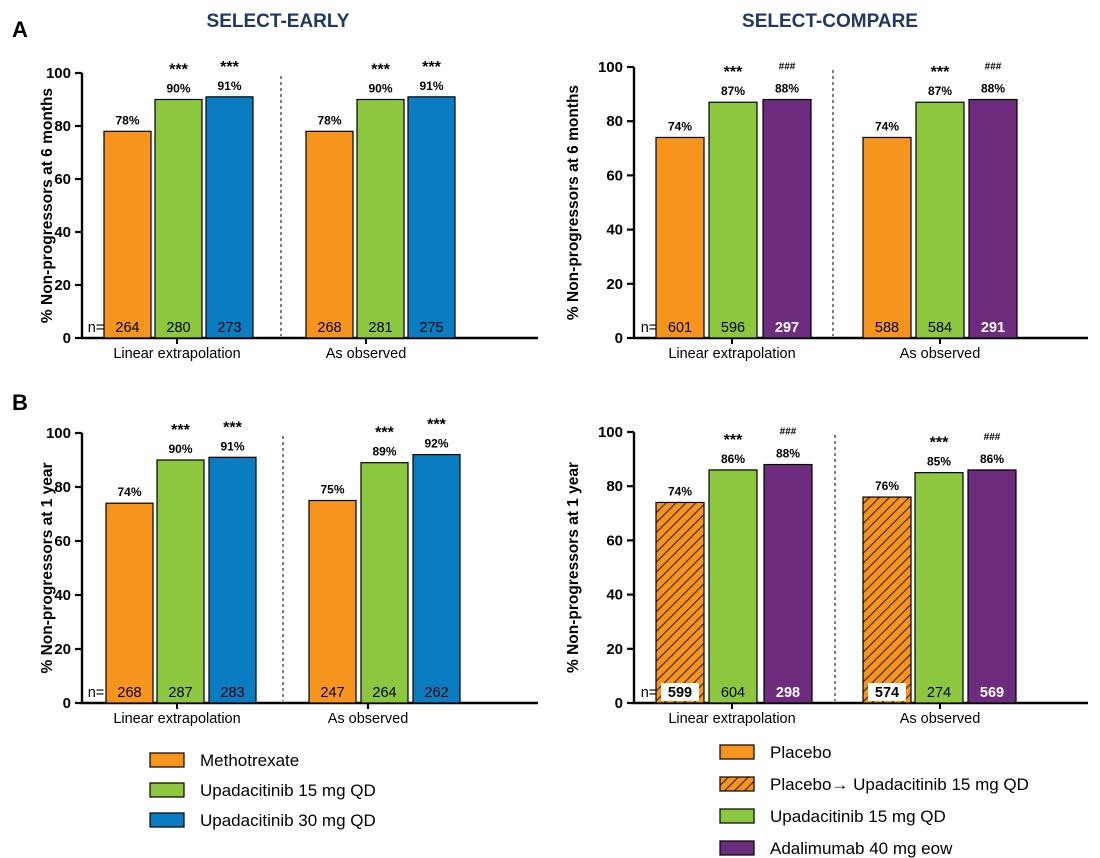  Describe the element at coordinates (788, 693) in the screenshot. I see `n-label: 298` at that location.